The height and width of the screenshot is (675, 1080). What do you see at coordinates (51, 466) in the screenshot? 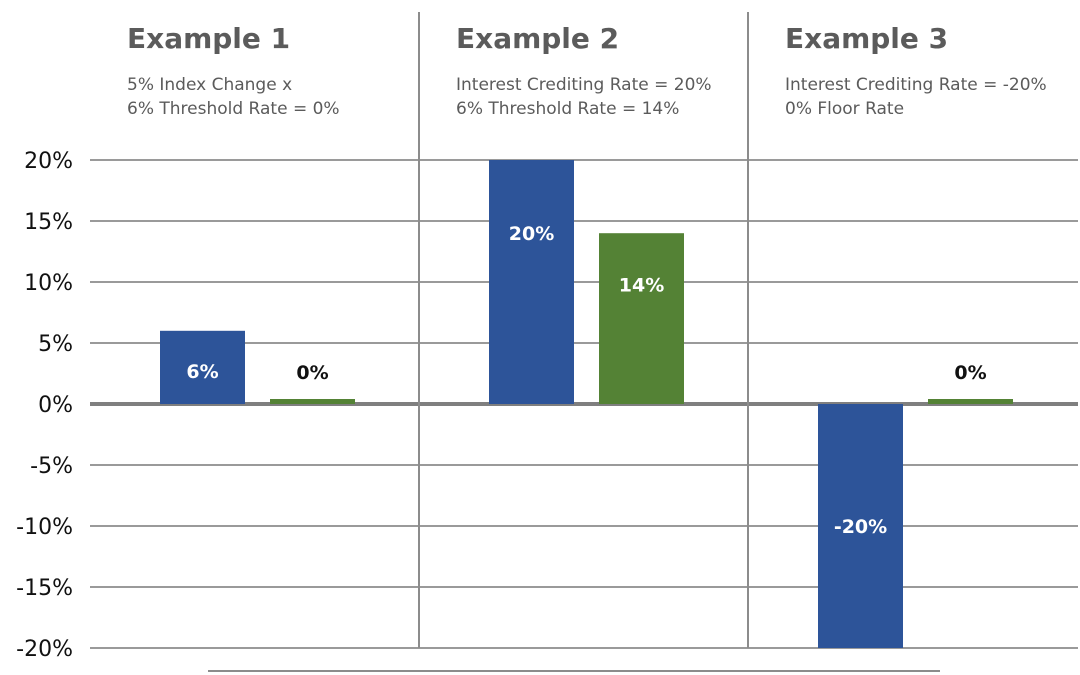
I see `y-tick-label: -5%` at bounding box center [51, 466].